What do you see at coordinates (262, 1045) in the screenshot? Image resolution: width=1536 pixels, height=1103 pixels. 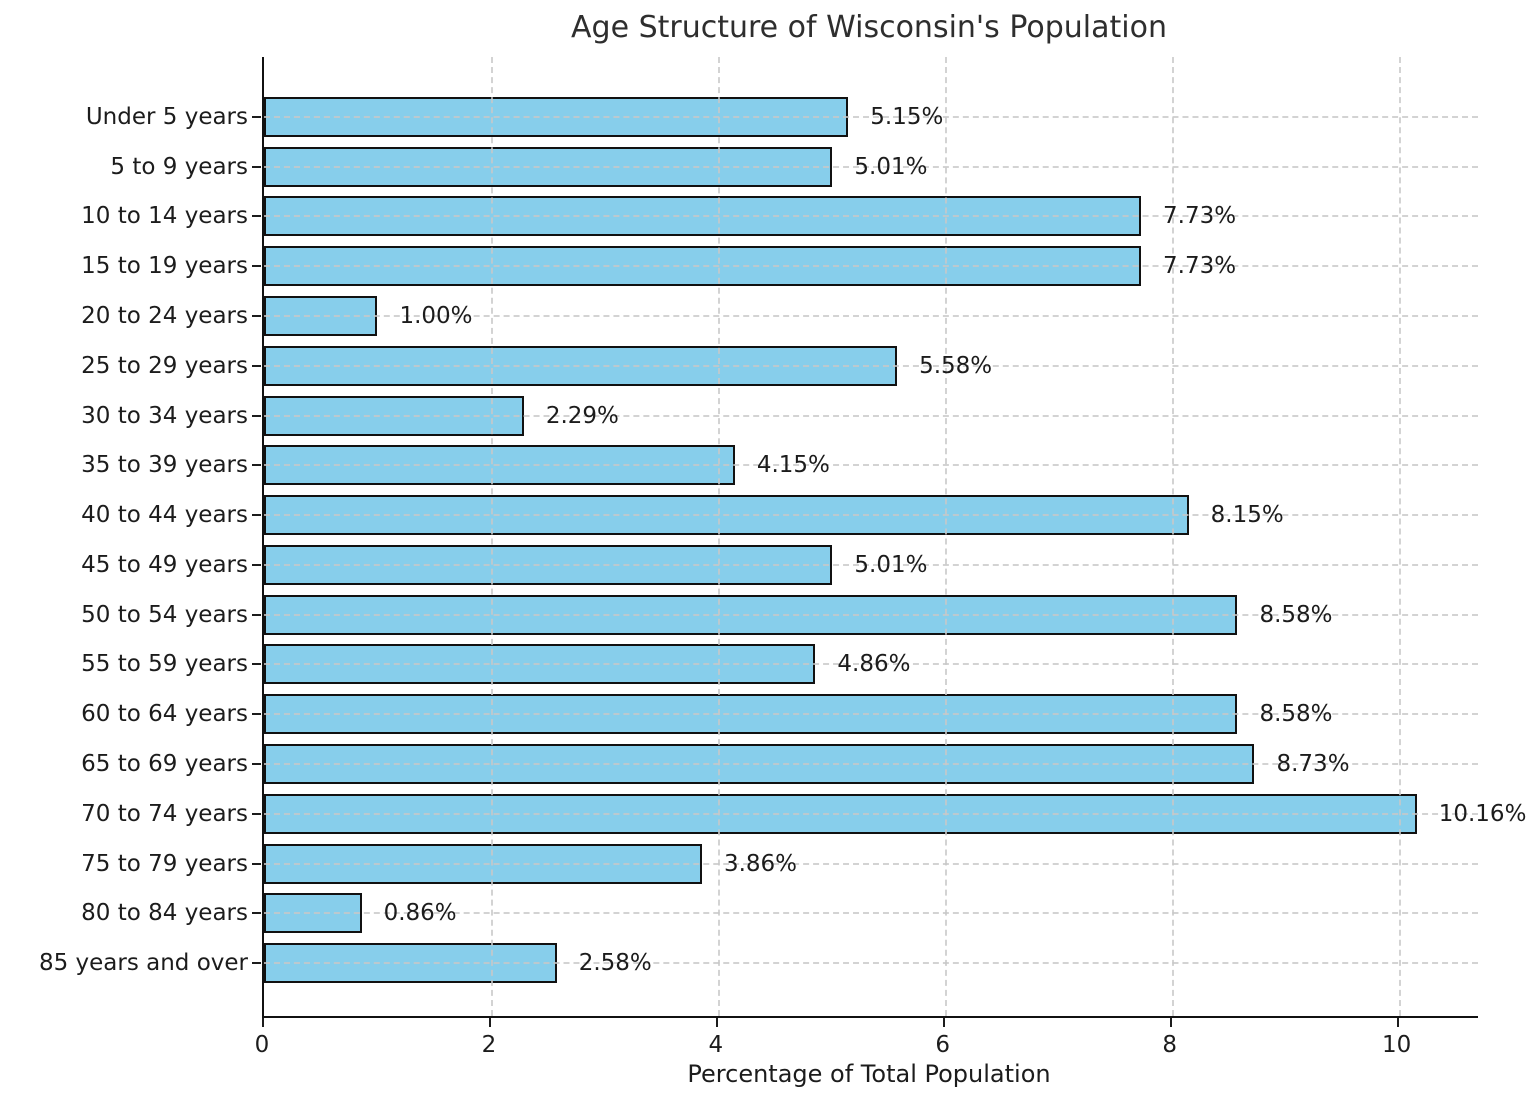 I see `x-tick-label: 0` at bounding box center [262, 1045].